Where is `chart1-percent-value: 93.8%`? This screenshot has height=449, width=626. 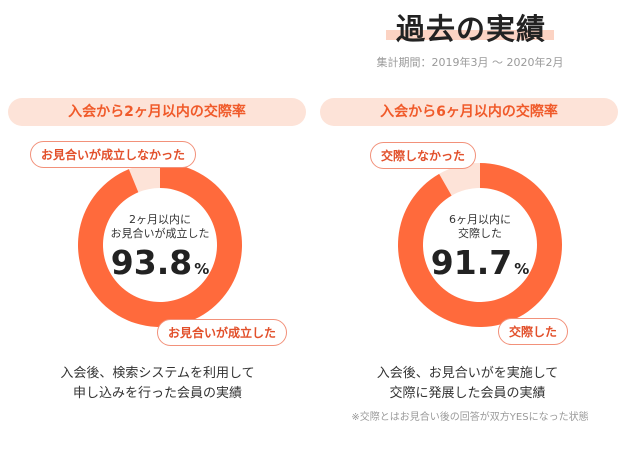
chart1-percent-value: 93.8% is located at coordinates (160, 262).